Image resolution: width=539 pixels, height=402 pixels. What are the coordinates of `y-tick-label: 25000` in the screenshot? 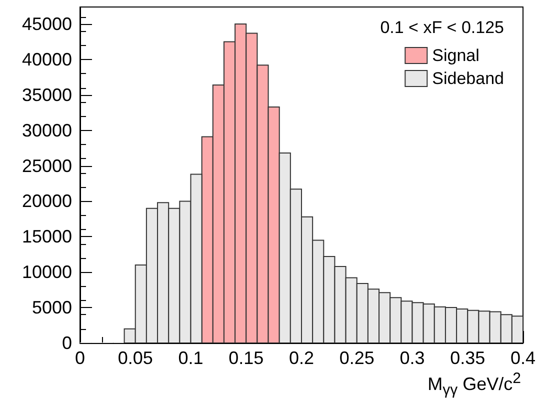 It's located at (47, 166).